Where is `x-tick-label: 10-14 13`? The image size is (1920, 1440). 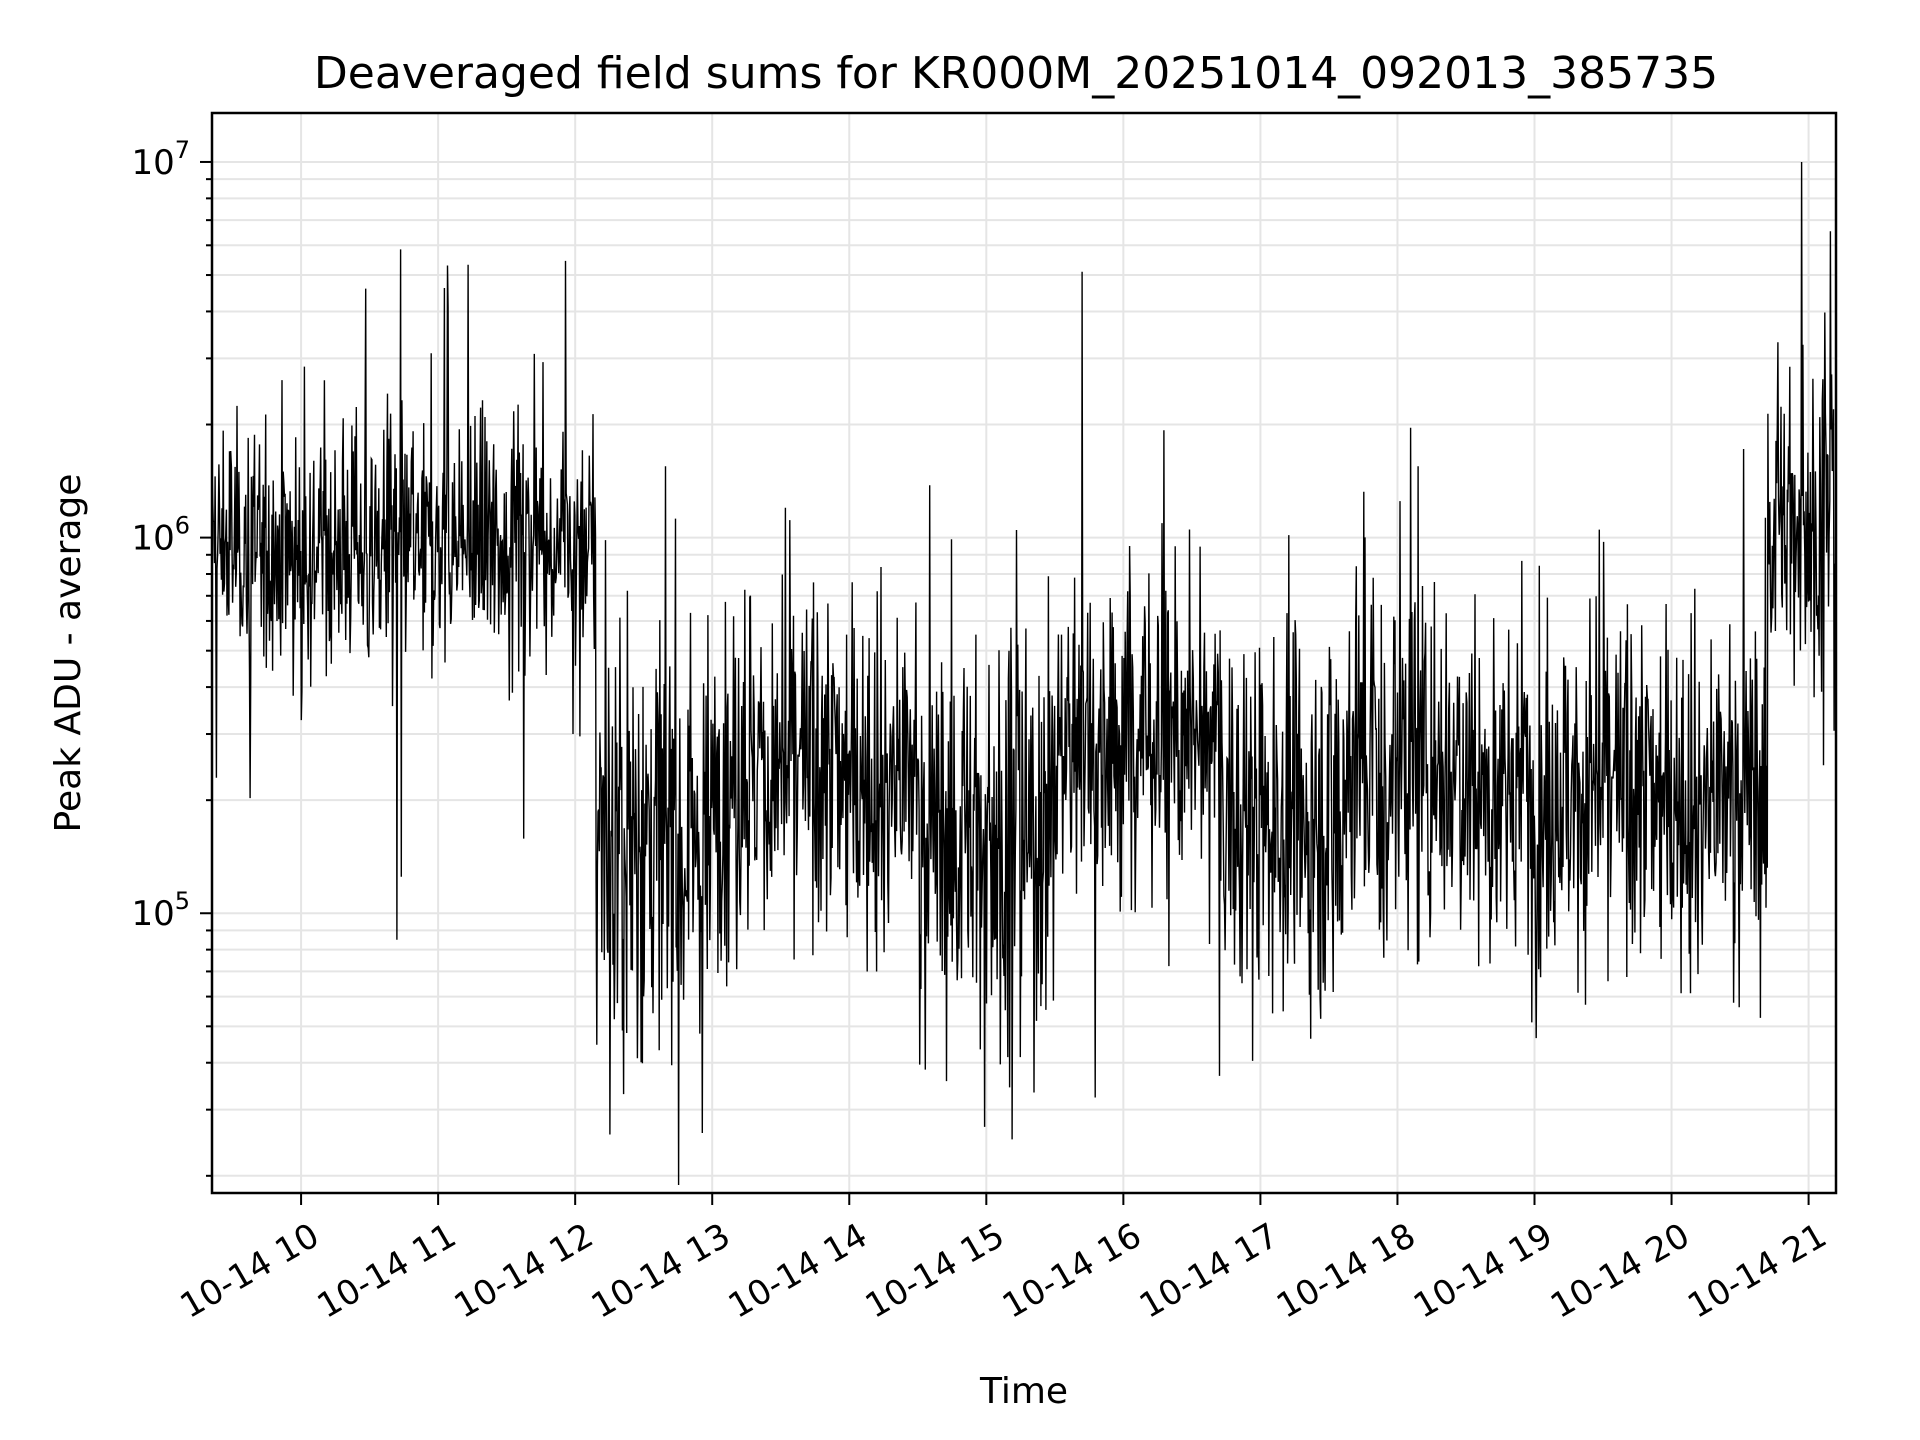
x-tick-label: 10-14 13 is located at coordinates (661, 1271).